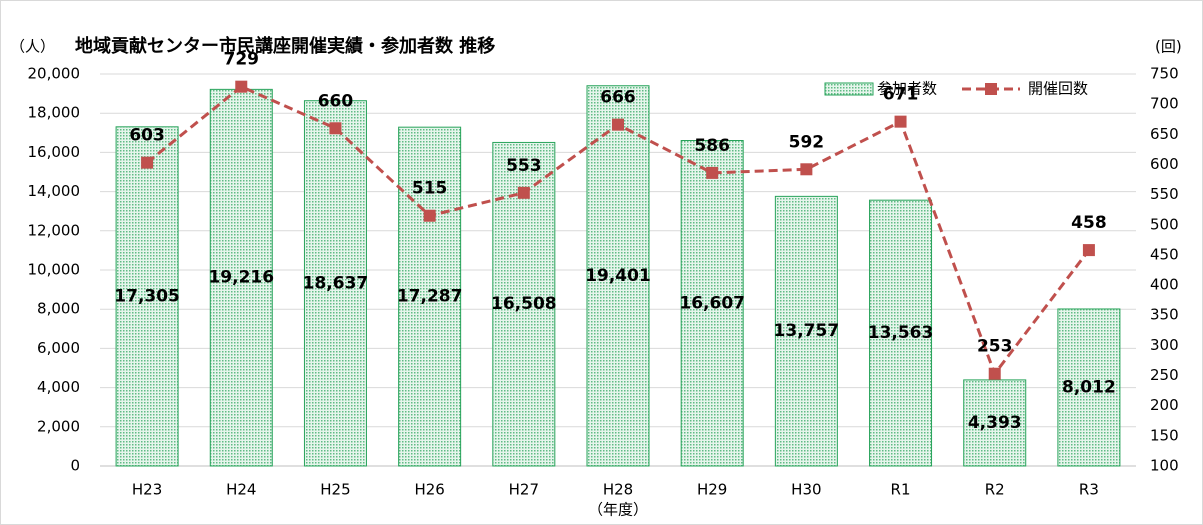  I want to click on y-axis-label: （人）, so click(32, 47).